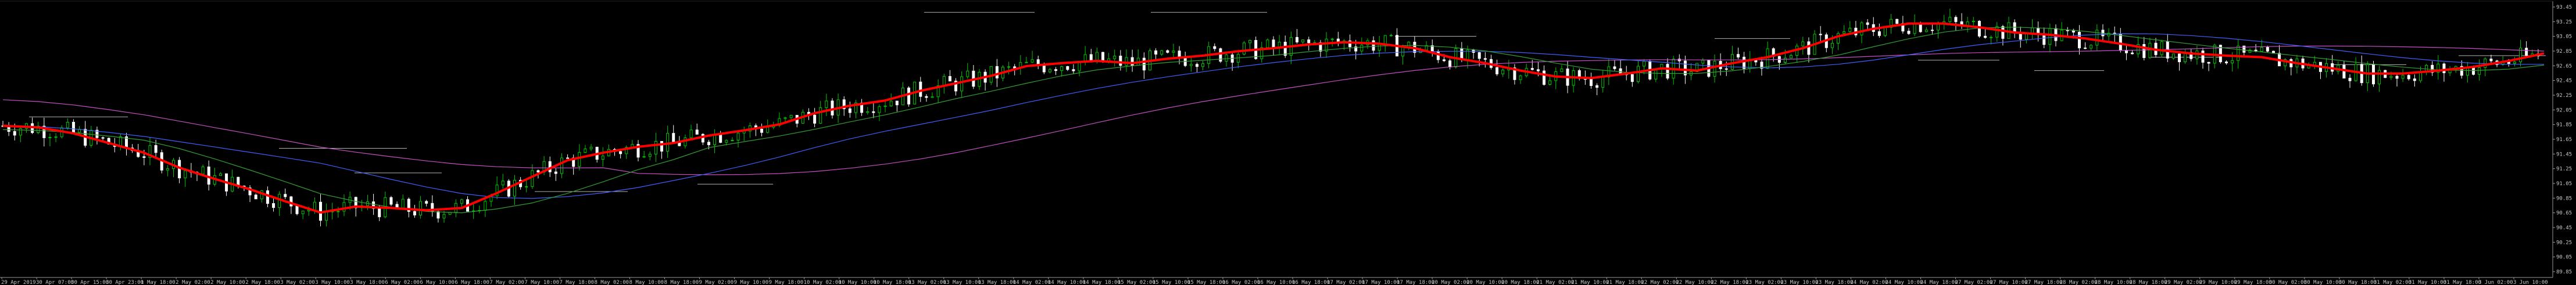  I want to click on x-tick-label: 9 May 18:00, so click(787, 282).